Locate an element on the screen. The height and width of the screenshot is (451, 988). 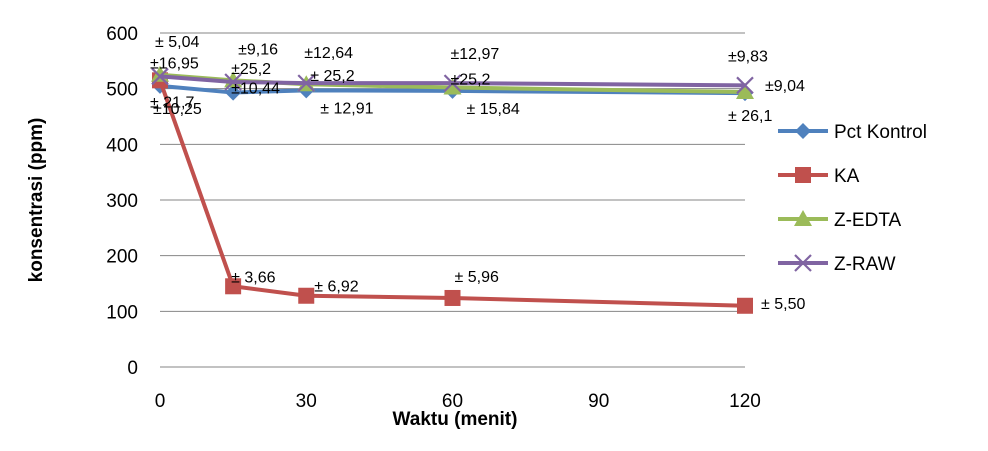
data-label: ± 25,2 is located at coordinates (332, 76).